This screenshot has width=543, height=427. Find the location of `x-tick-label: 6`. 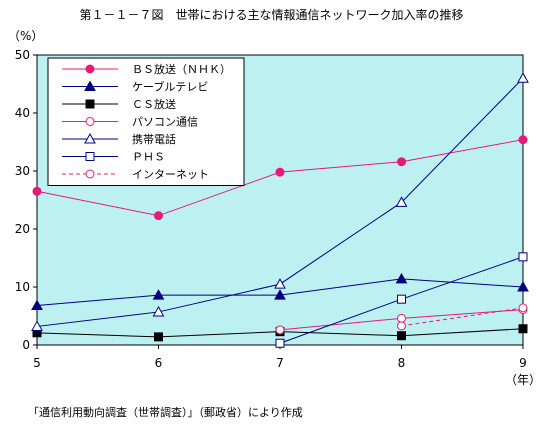

x-tick-label: 6 is located at coordinates (159, 363).